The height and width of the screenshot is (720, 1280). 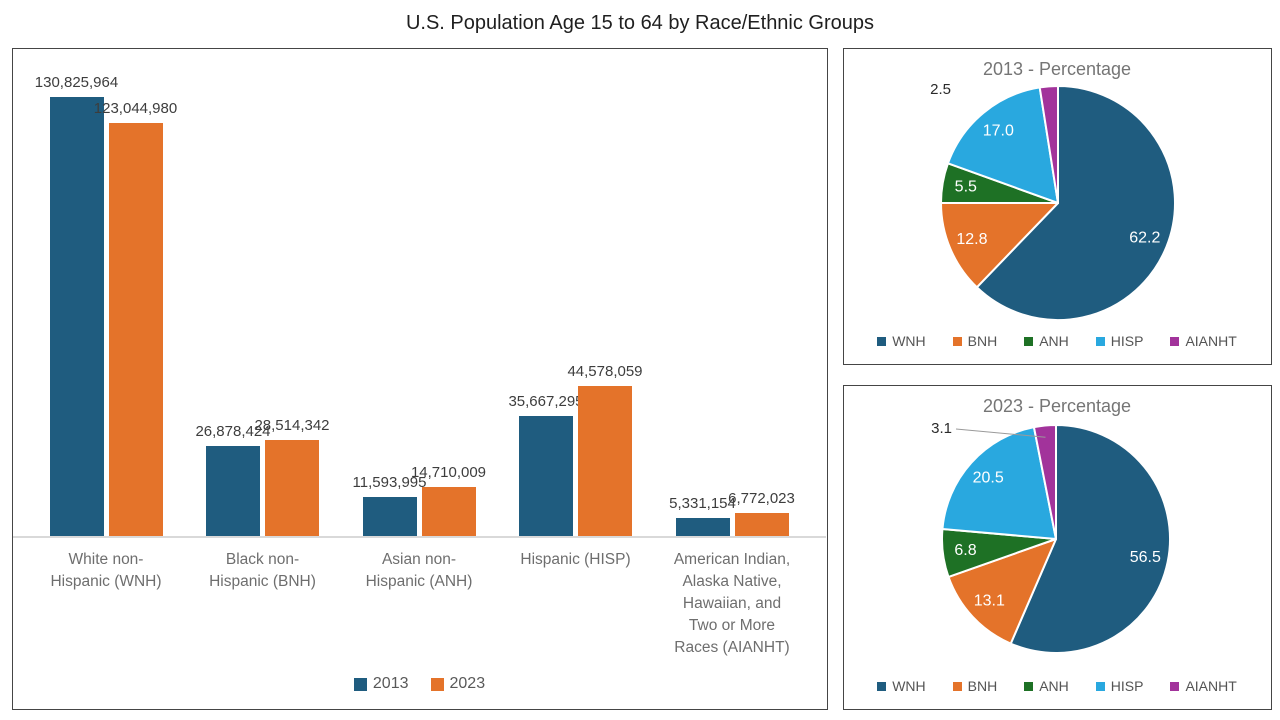 What do you see at coordinates (998, 130) in the screenshot?
I see `pie-value-label-hisp: 17.0` at bounding box center [998, 130].